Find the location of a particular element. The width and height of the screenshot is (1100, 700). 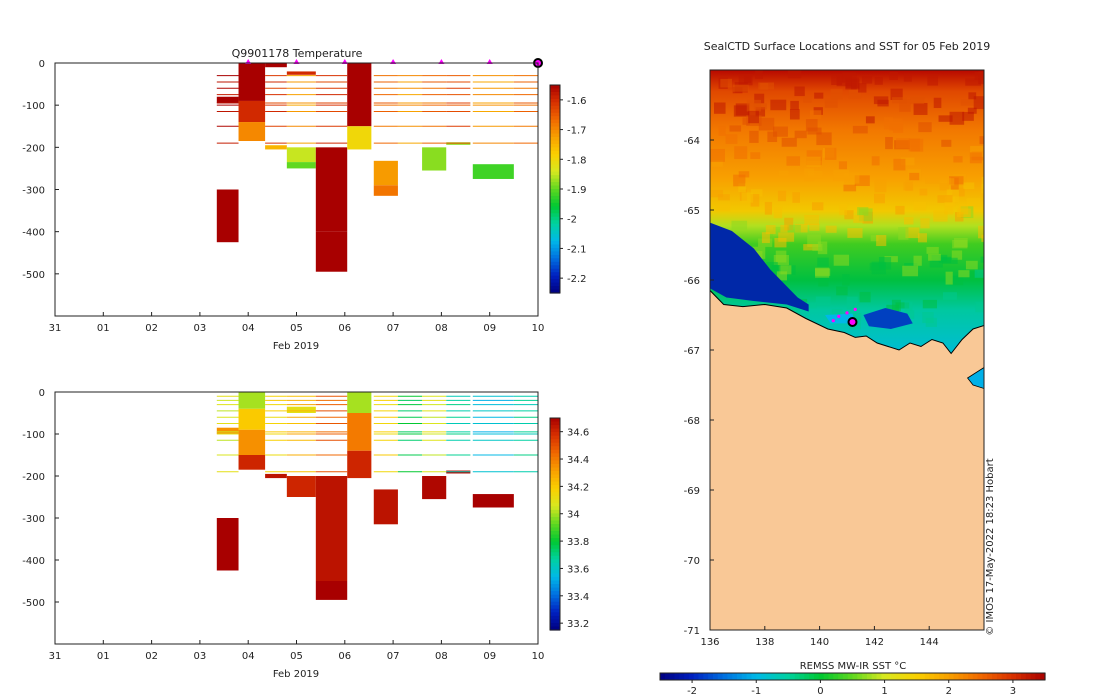

map-ytick-label--68: -68 is located at coordinates (692, 421).